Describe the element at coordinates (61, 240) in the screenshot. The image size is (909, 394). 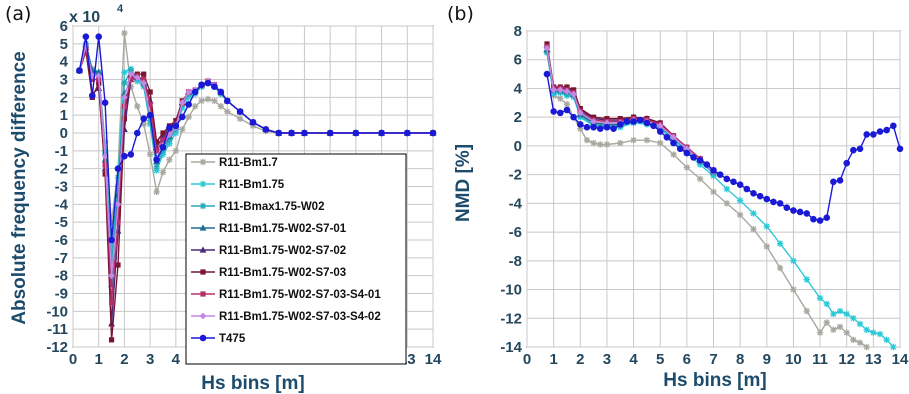
I see `y-tick-label: -6` at that location.